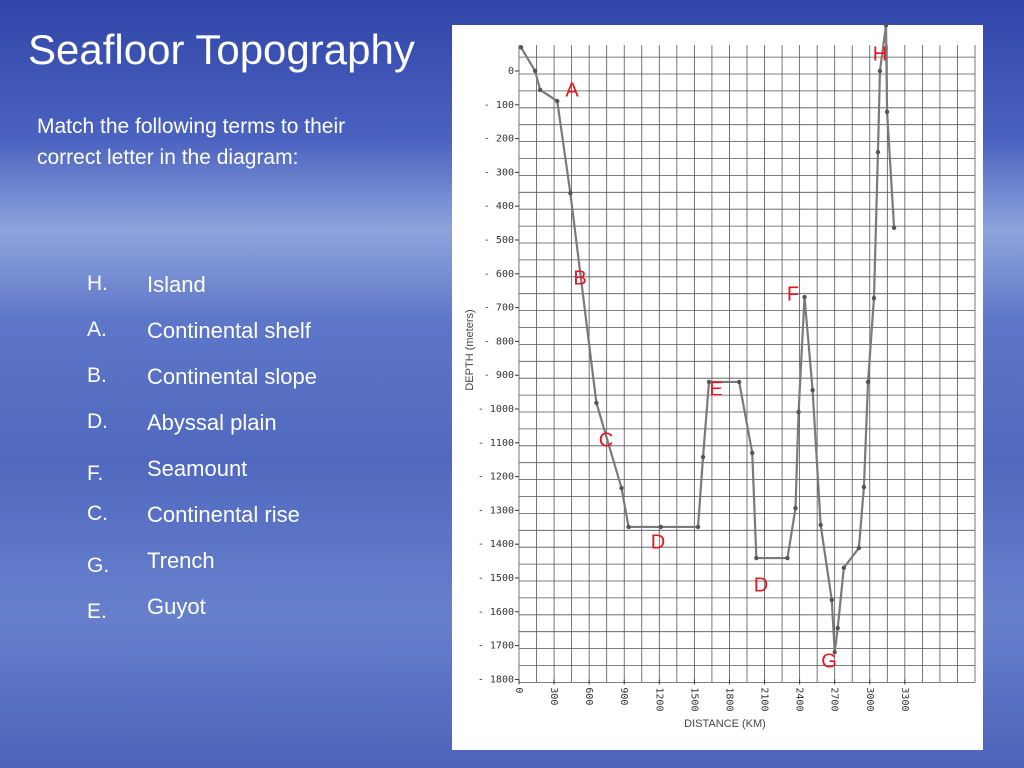 Image resolution: width=1024 pixels, height=768 pixels. I want to click on match-term: Guyot, so click(176, 606).